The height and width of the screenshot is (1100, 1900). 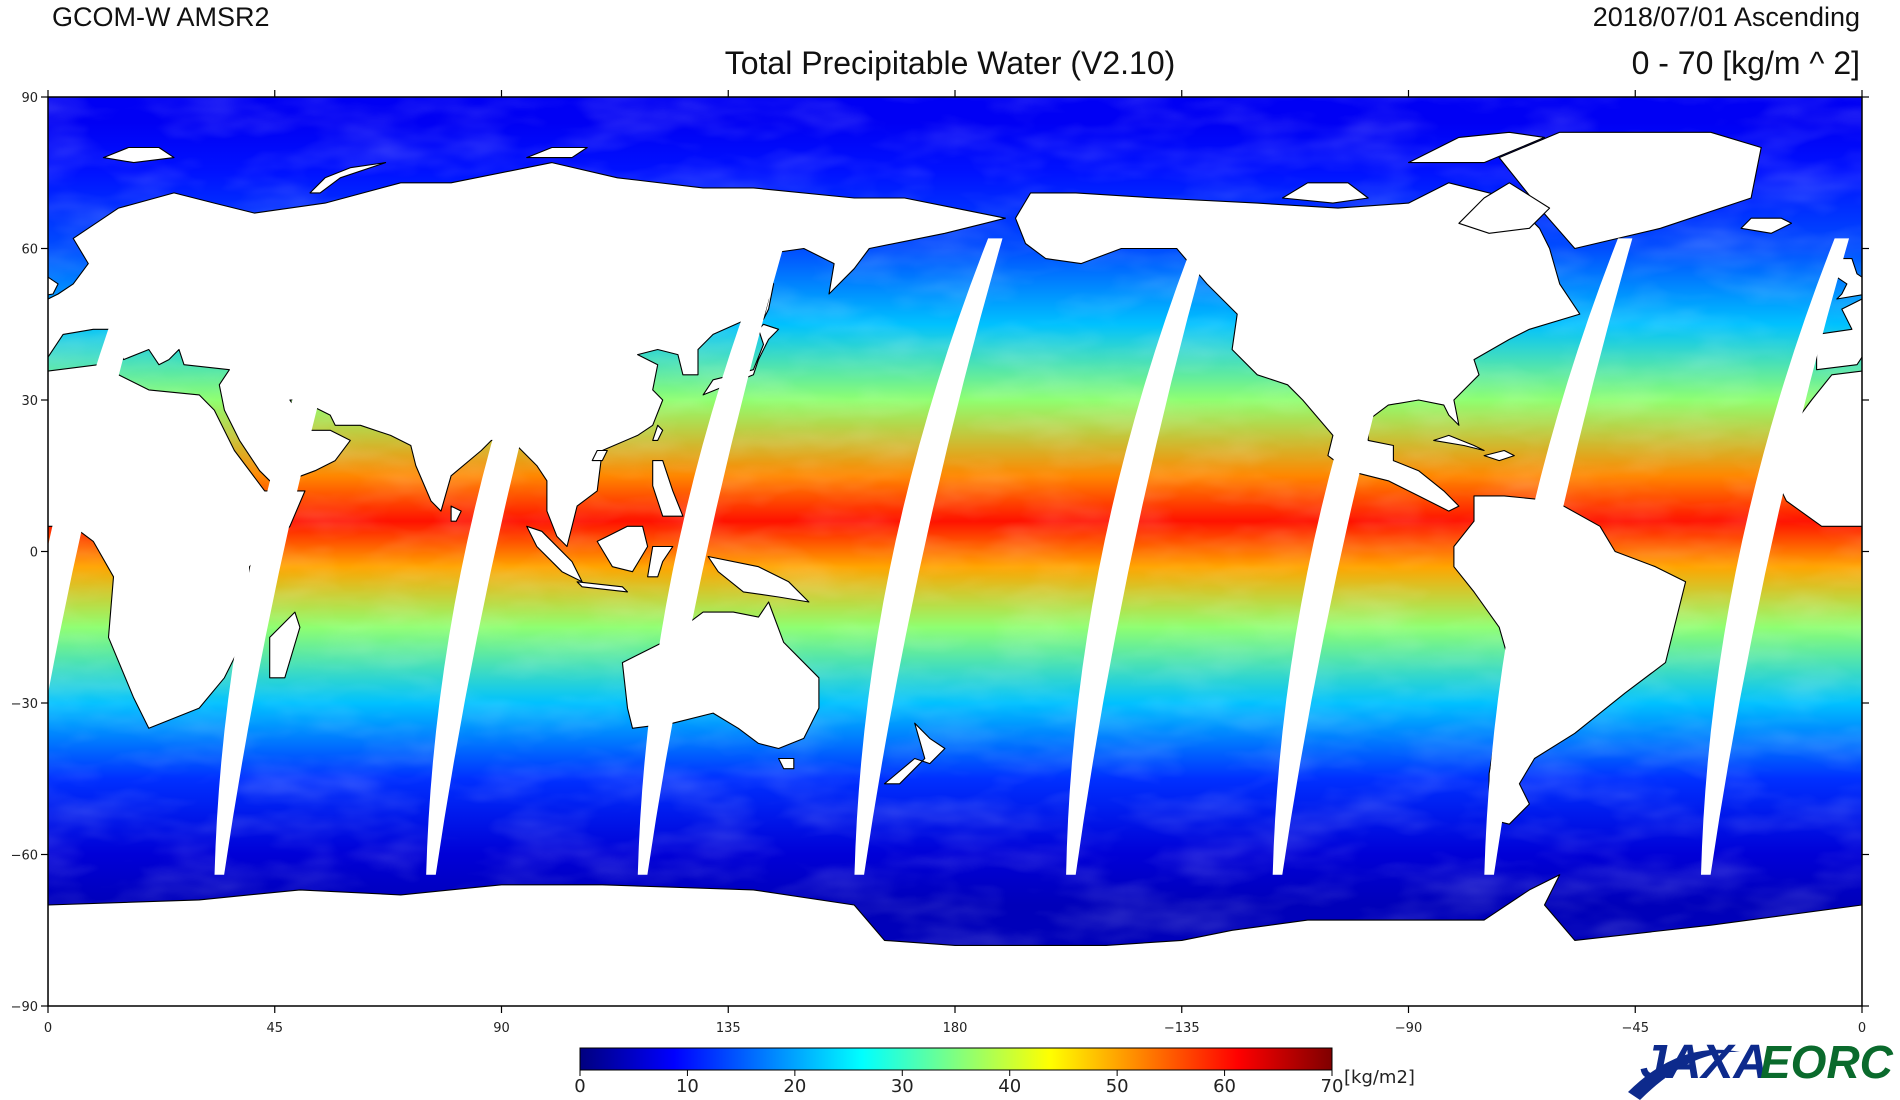 What do you see at coordinates (1839, 334) in the screenshot?
I see `landmass-eurasia-wrap` at bounding box center [1839, 334].